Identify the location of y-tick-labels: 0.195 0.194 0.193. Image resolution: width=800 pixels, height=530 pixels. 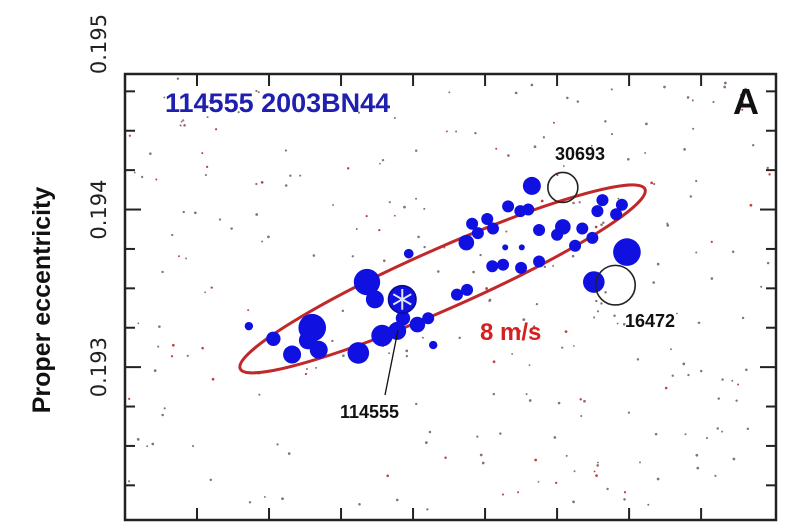
(99, 205).